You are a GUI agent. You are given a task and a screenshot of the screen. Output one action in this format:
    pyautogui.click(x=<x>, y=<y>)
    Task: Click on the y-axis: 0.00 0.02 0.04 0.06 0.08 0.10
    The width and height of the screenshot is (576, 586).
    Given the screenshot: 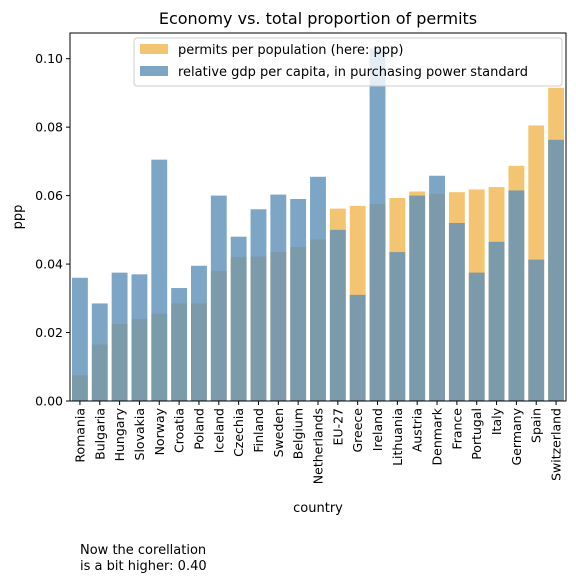 What is the action you would take?
    pyautogui.click(x=52, y=230)
    